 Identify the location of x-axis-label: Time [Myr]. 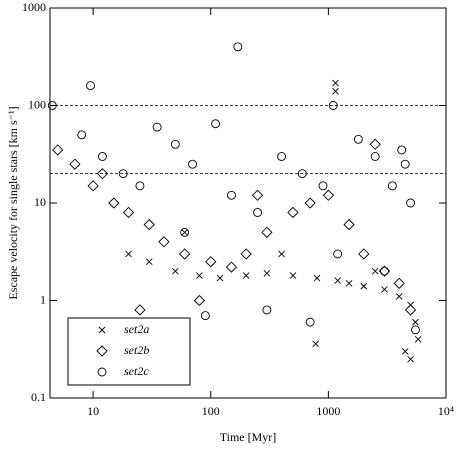
(248, 437).